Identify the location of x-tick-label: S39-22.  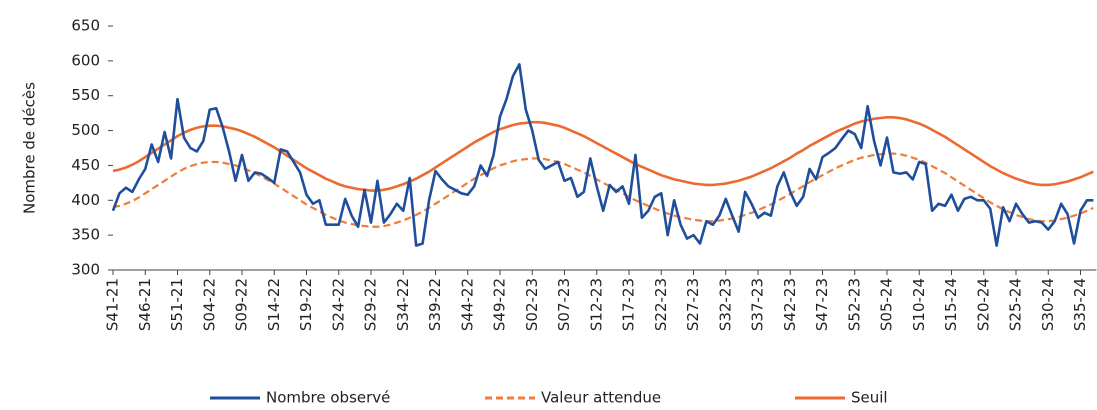
(435, 304).